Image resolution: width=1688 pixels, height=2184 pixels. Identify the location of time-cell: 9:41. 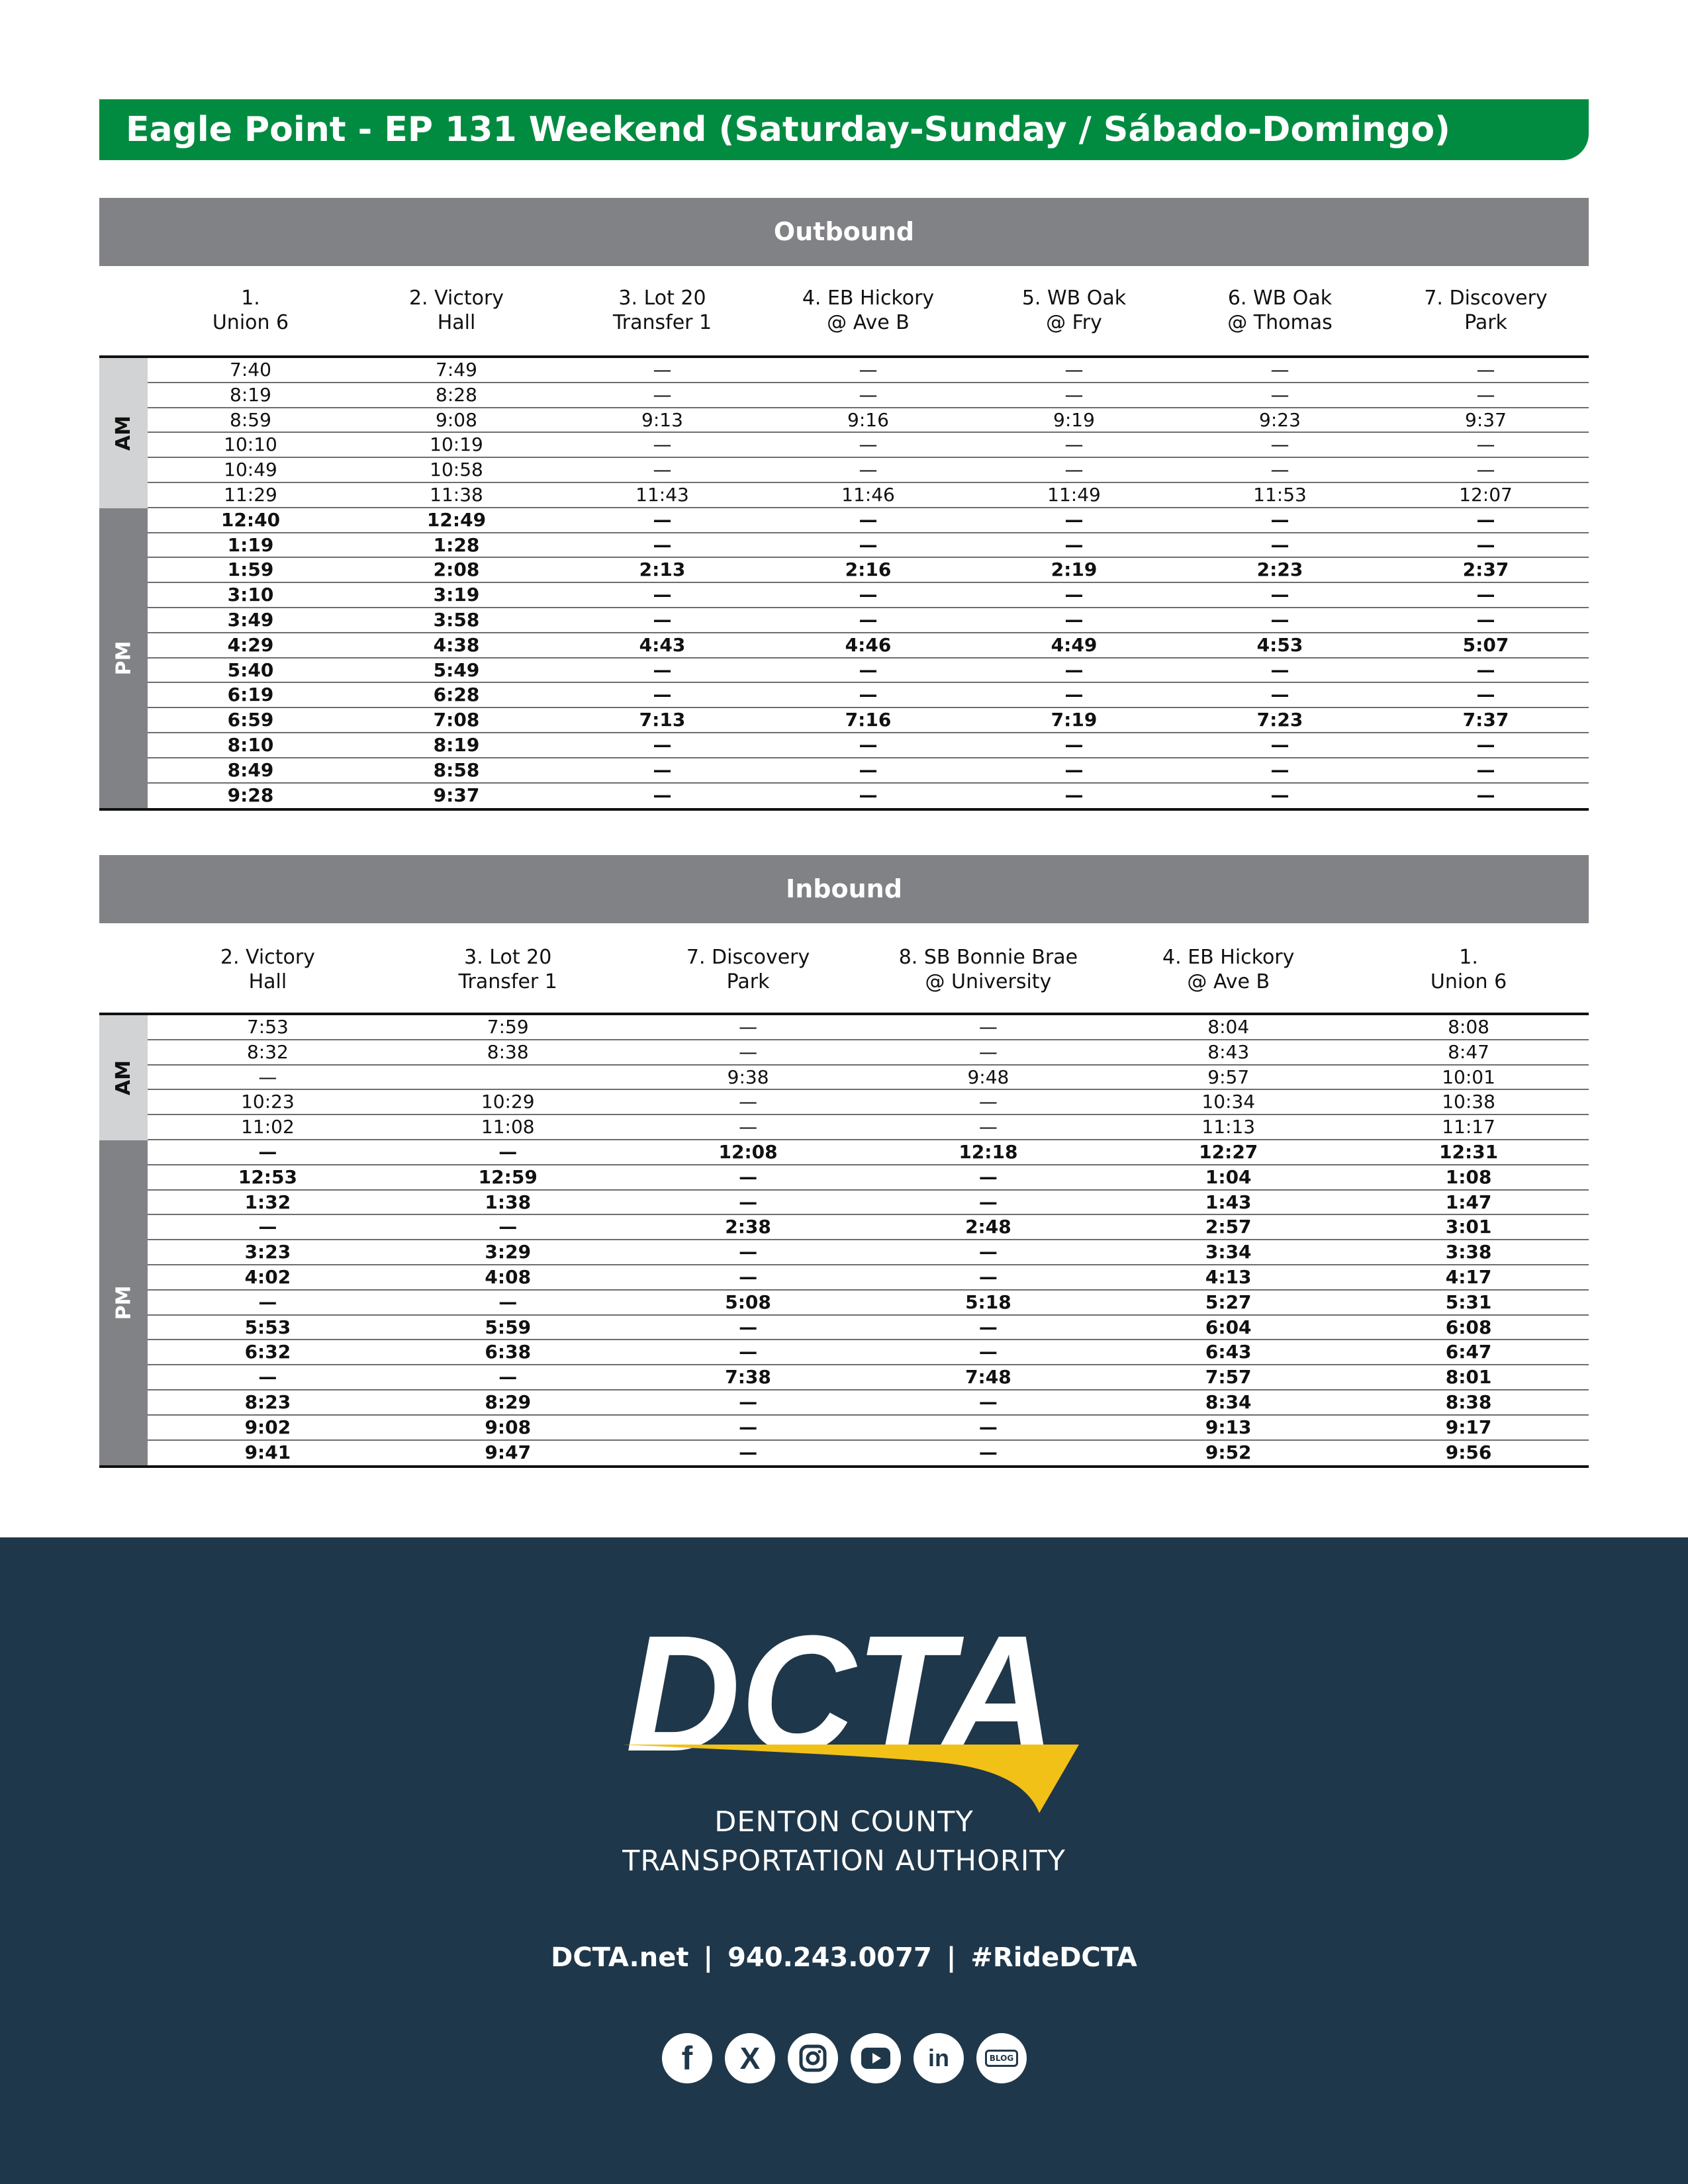
(267, 1452).